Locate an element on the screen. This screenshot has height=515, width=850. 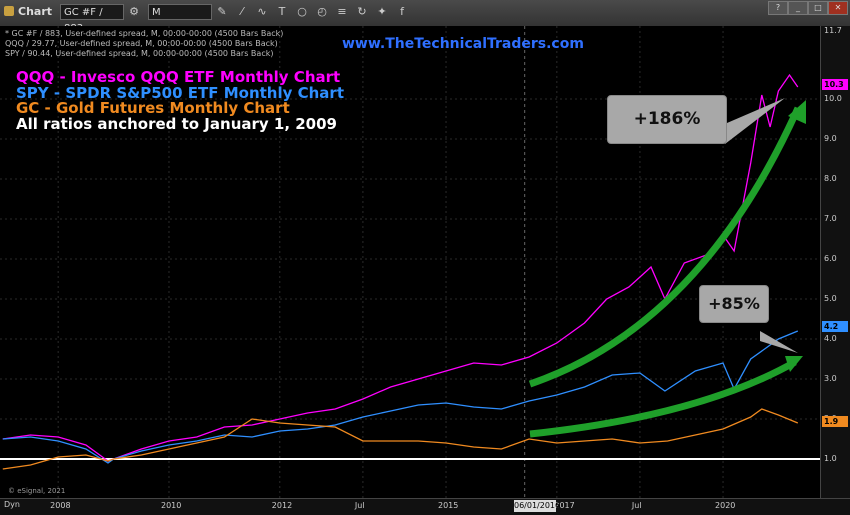
headline-spy: SPY - SPDR S&P500 ETF Monthly Chart is located at coordinates (180, 93).